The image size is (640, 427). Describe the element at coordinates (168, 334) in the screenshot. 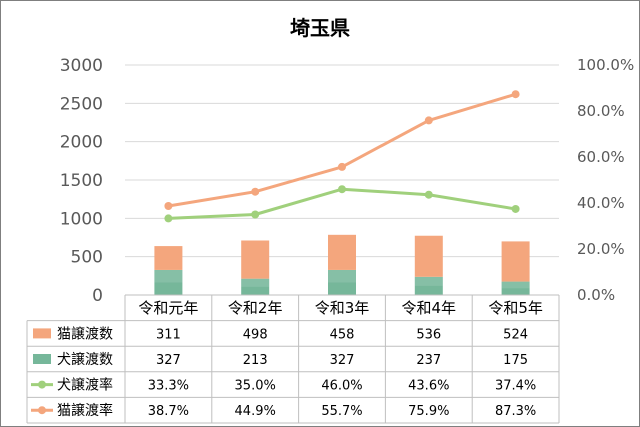

I see `data-label: 311` at that location.